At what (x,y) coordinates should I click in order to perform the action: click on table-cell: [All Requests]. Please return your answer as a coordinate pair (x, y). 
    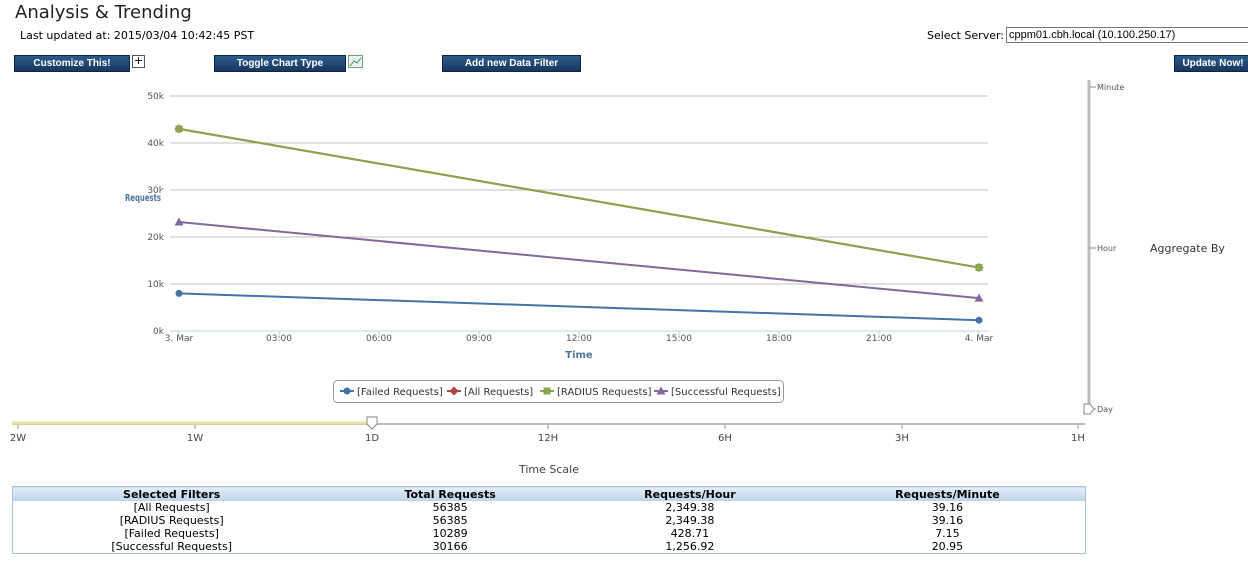
    Looking at the image, I should click on (171, 507).